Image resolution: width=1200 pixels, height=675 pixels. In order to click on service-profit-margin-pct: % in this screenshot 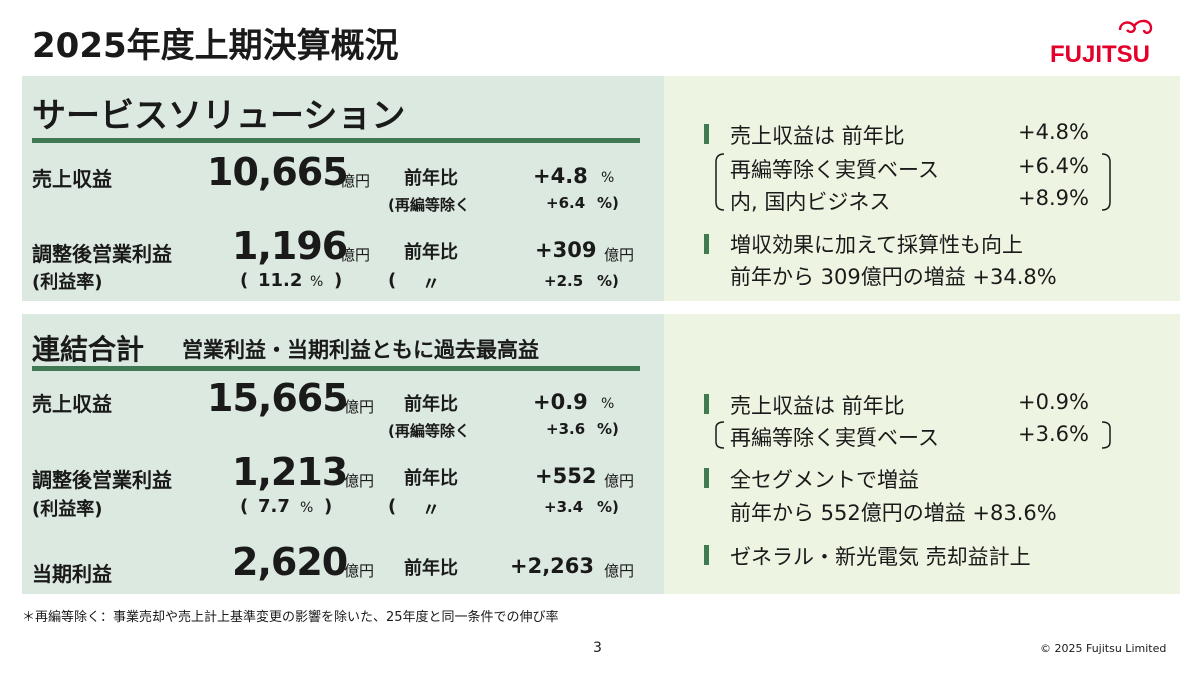, I will do `click(317, 282)`.